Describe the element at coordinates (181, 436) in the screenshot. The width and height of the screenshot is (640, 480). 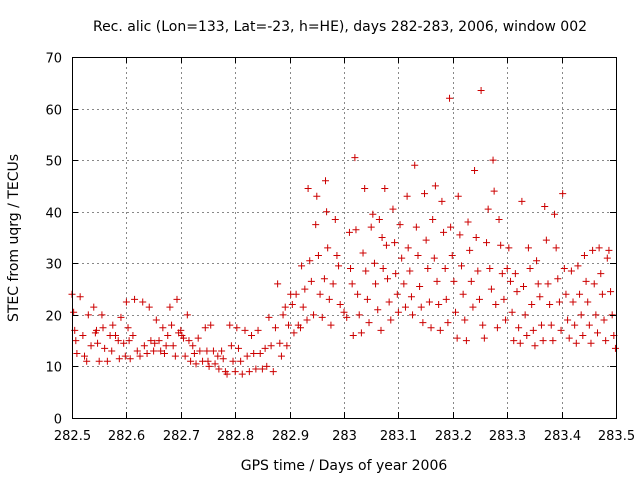
I see `x-tick-label: 282.7` at that location.